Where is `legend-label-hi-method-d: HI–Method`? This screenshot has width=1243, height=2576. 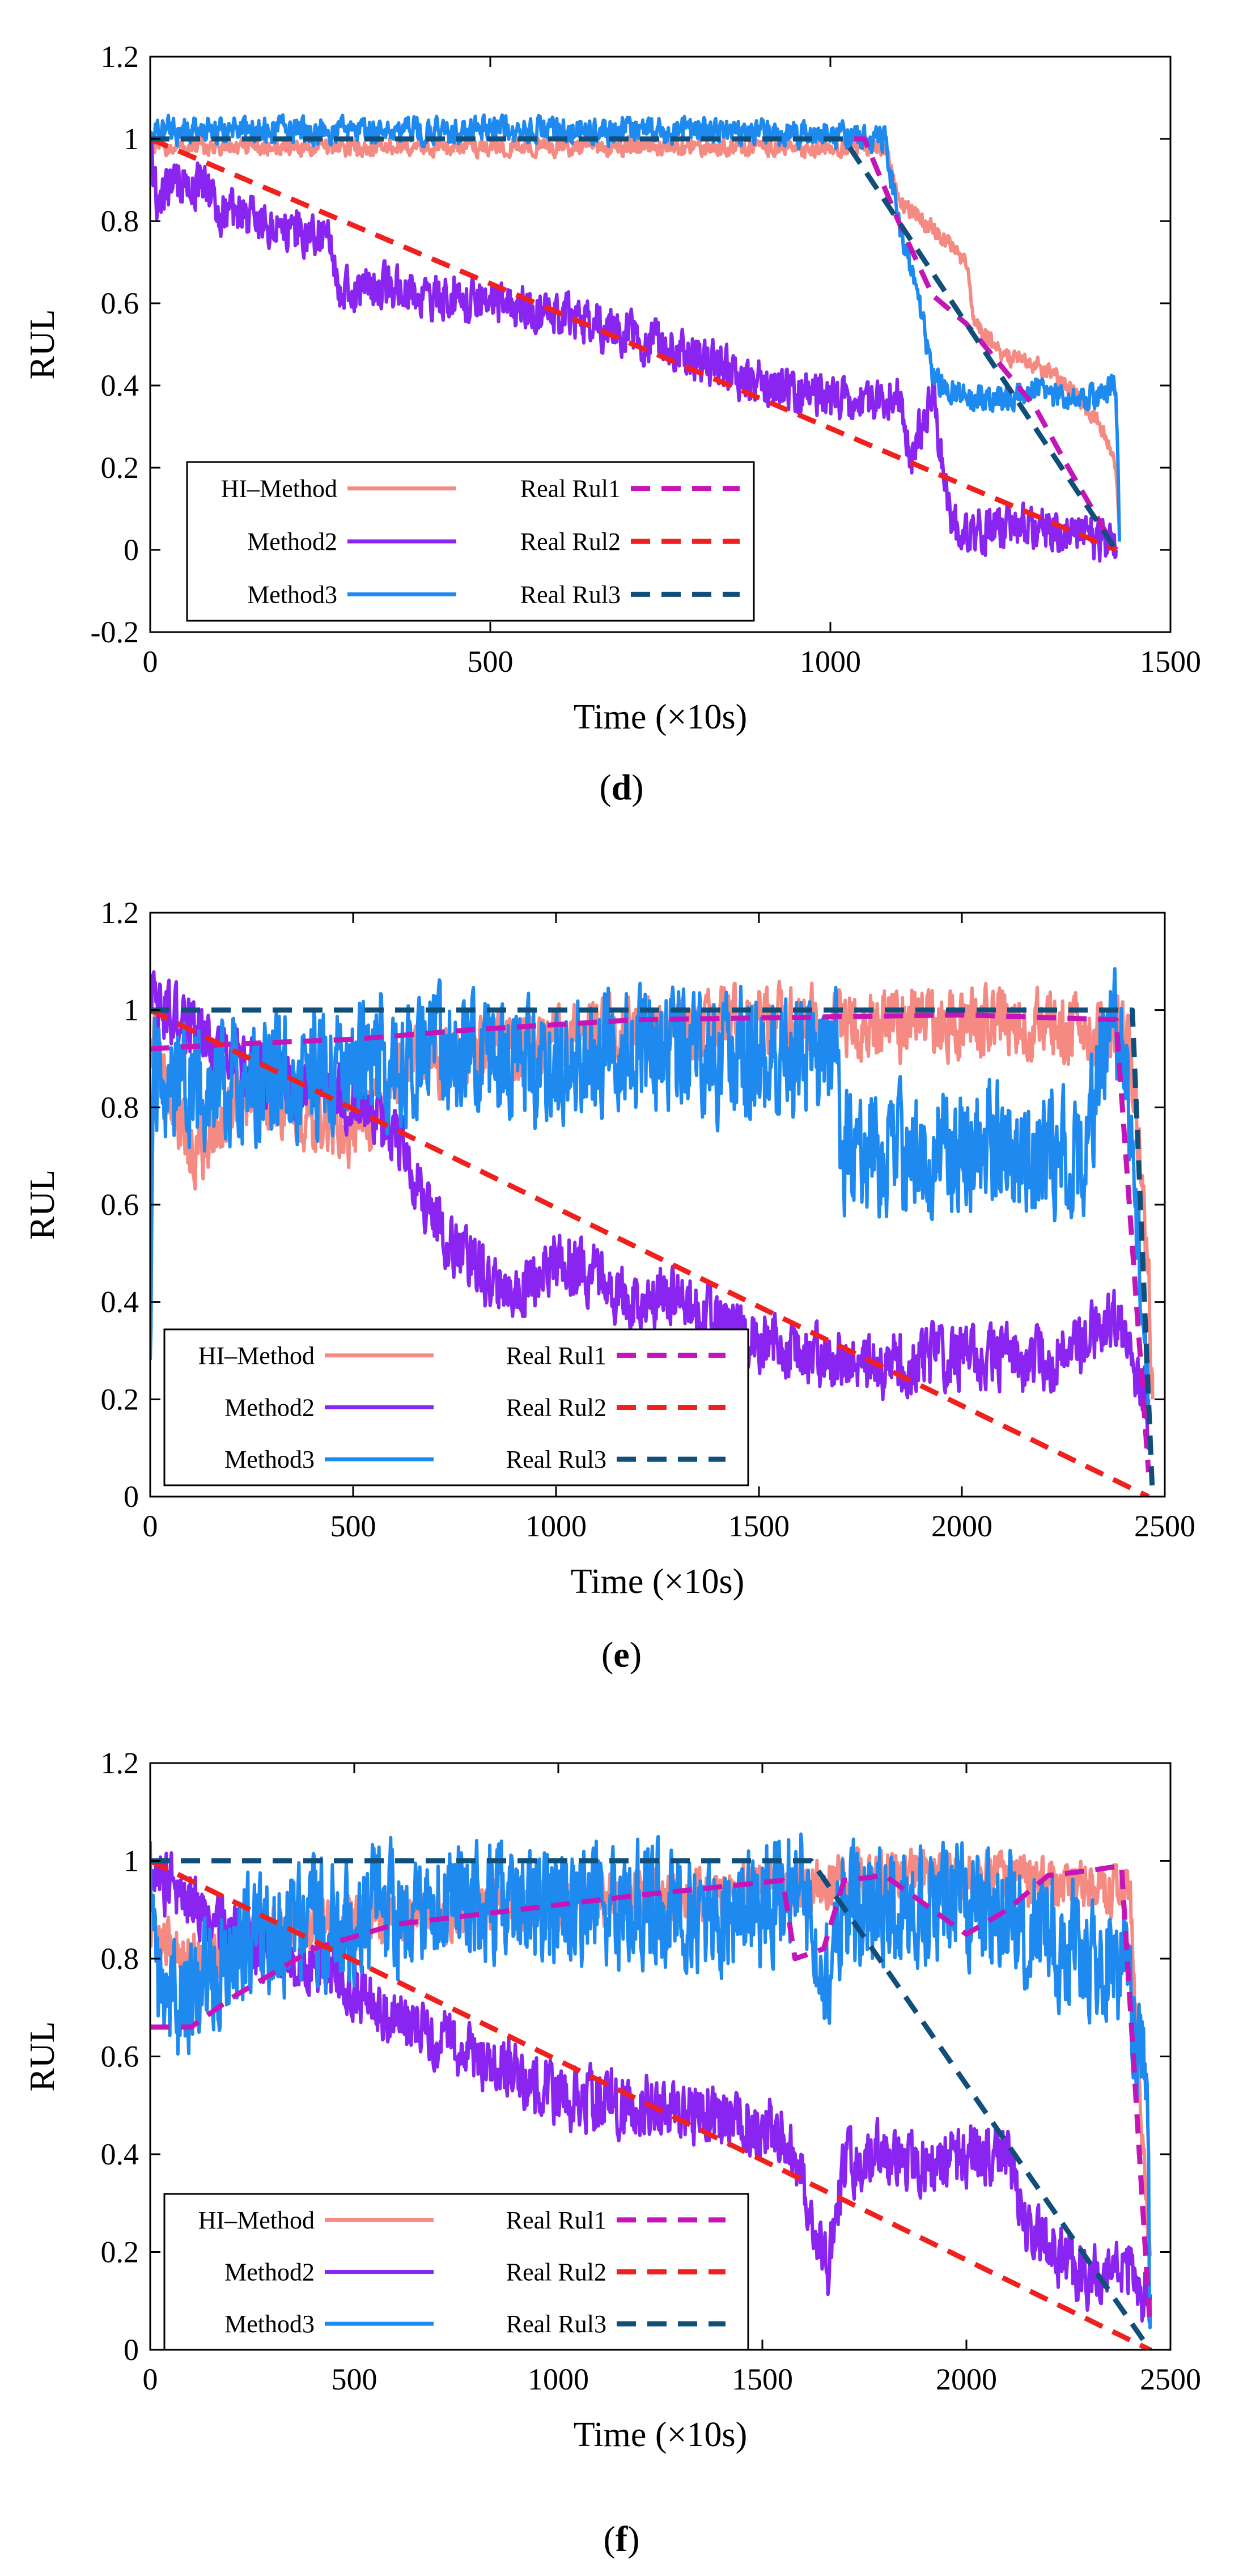
legend-label-hi-method-d: HI–Method is located at coordinates (279, 489).